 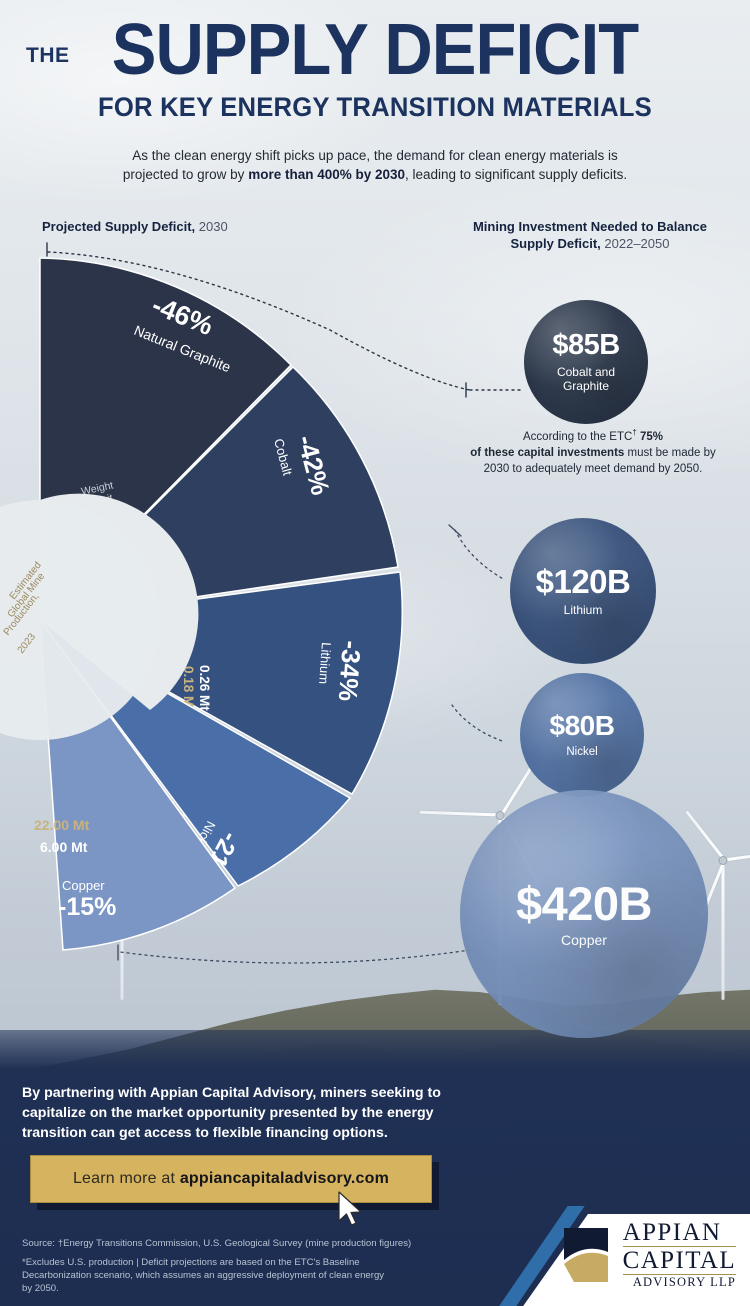 I want to click on appian-capital-logo: APPIAN CAPITAL ADVISORY LLP, so click(x=648, y=1255).